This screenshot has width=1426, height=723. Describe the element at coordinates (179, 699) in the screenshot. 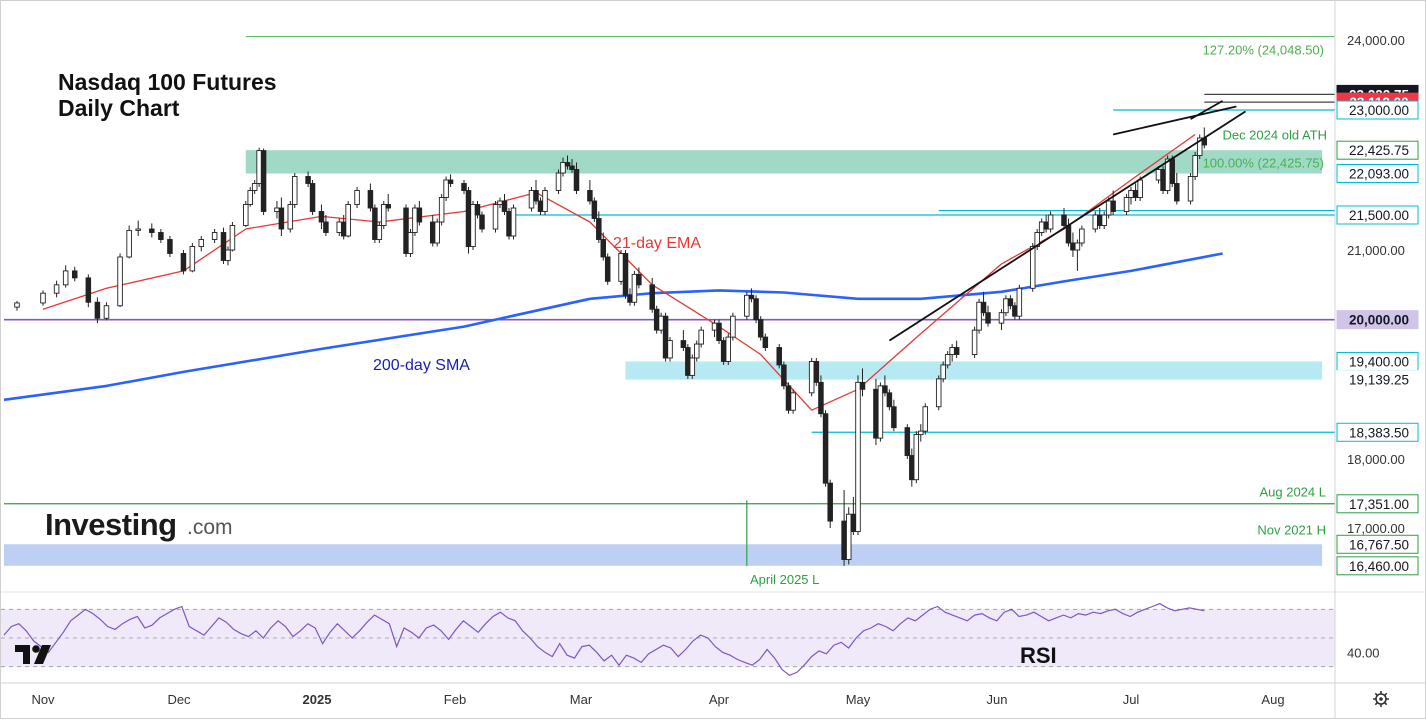

I see `x-tick-Dec: Dec` at that location.